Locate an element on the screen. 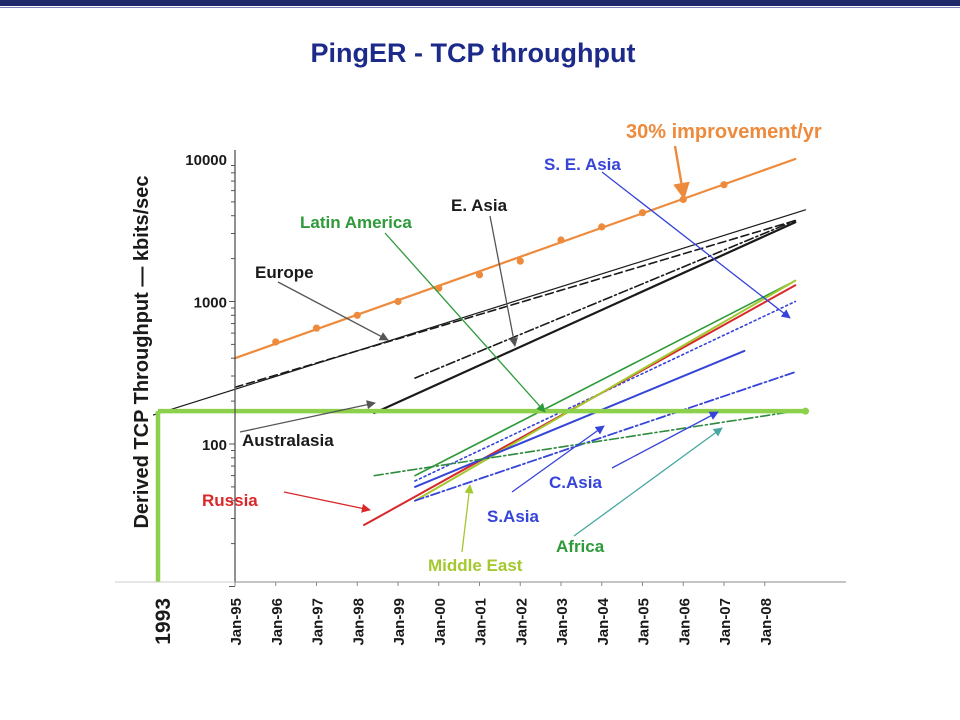 Image resolution: width=960 pixels, height=720 pixels. x-tick-label: Jan-98 is located at coordinates (358, 622).